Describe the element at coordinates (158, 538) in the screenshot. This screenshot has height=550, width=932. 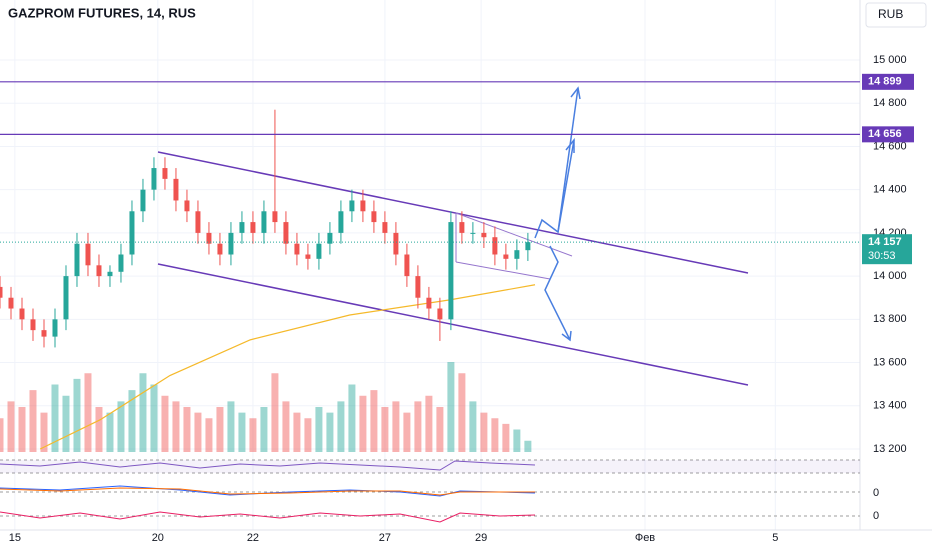
I see `x-tick-label: 20` at that location.